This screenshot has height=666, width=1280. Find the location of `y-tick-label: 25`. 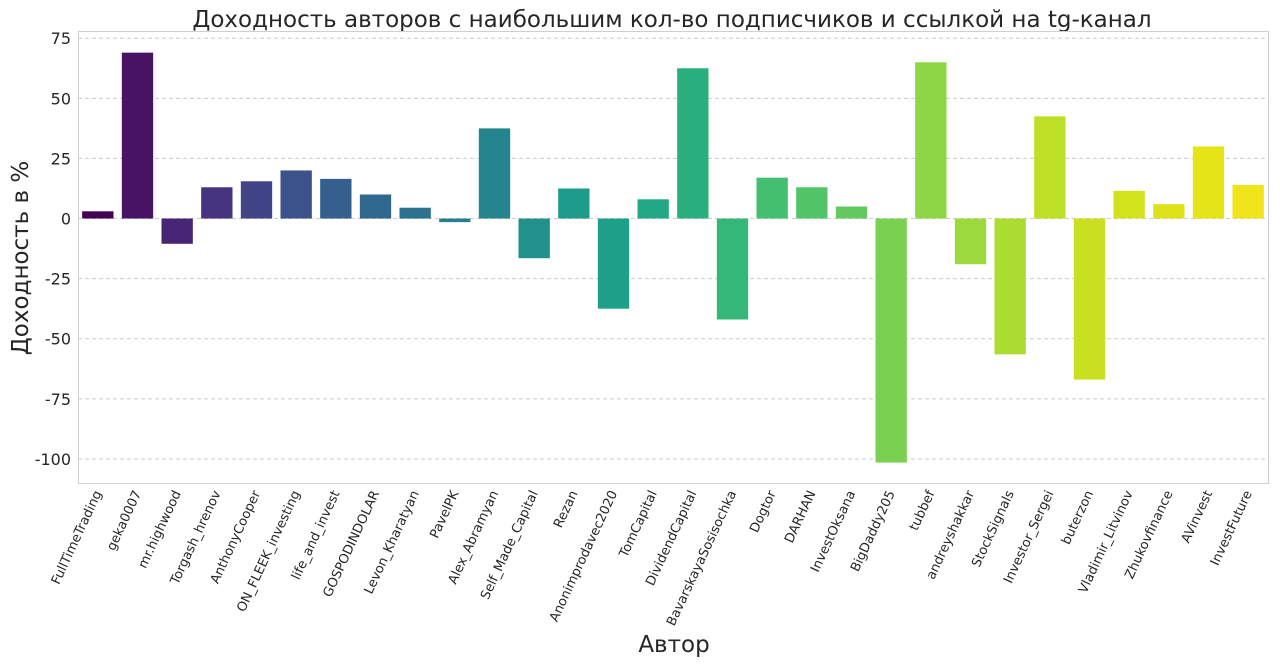

y-tick-label: 25 is located at coordinates (61, 158).